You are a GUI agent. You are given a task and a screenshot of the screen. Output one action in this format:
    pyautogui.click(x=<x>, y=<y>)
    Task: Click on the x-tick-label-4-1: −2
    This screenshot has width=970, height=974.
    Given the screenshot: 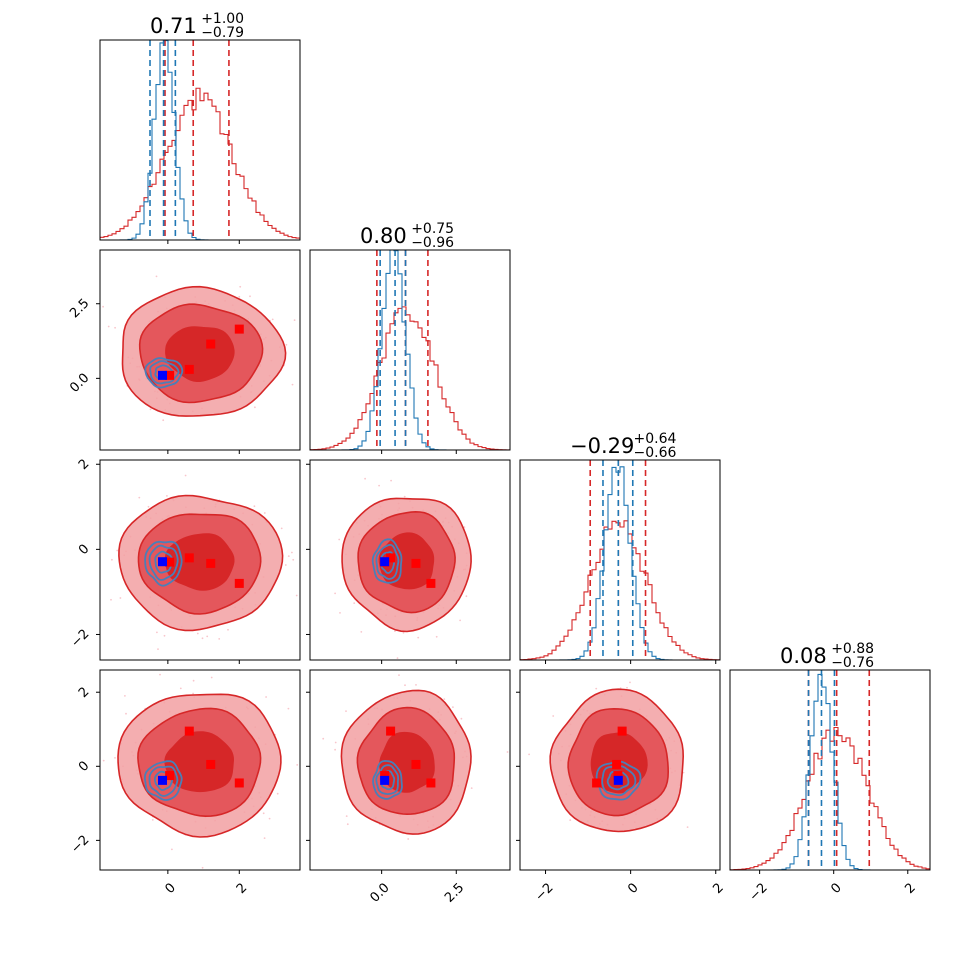 What is the action you would take?
    pyautogui.click(x=759, y=892)
    